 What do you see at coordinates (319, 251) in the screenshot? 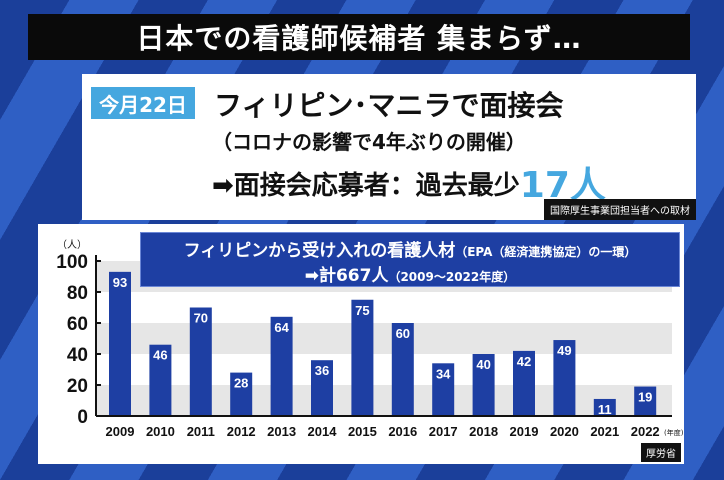
I see `chart-header-line1: フィリピンから受け入れの看護人材` at bounding box center [319, 251].